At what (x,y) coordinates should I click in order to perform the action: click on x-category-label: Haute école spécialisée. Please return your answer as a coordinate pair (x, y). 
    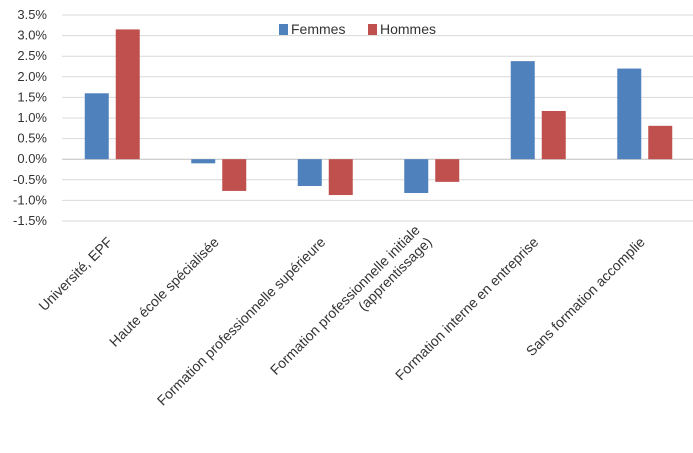
    Looking at the image, I should click on (164, 292).